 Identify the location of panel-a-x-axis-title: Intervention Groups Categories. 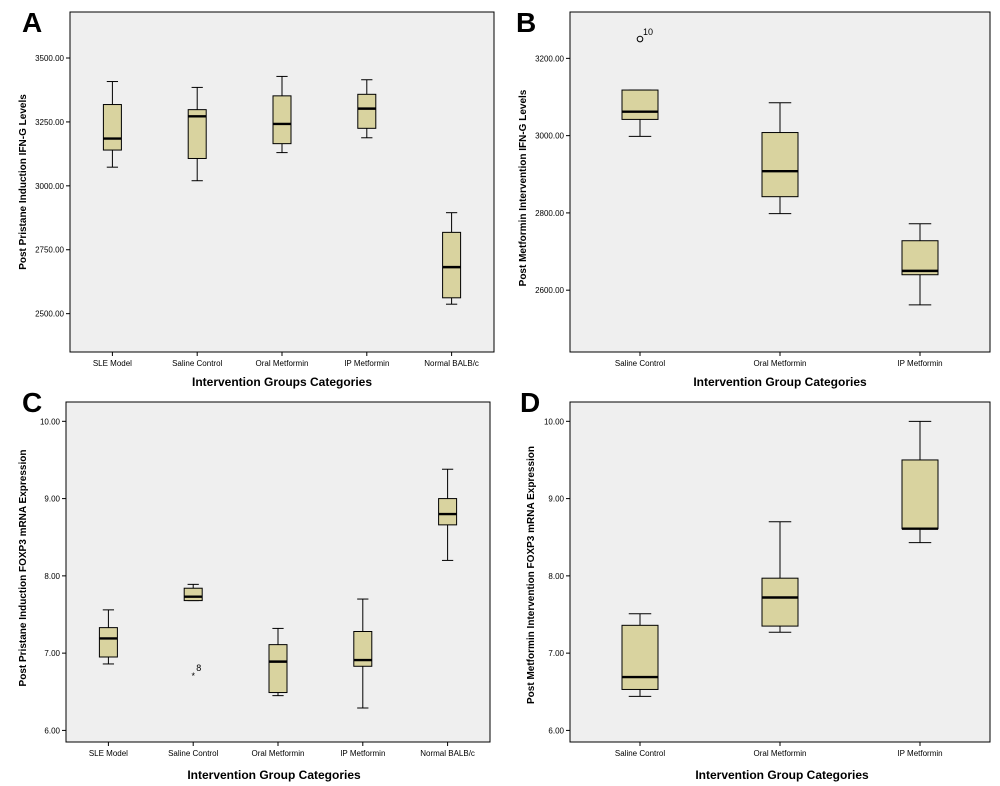
(282, 382).